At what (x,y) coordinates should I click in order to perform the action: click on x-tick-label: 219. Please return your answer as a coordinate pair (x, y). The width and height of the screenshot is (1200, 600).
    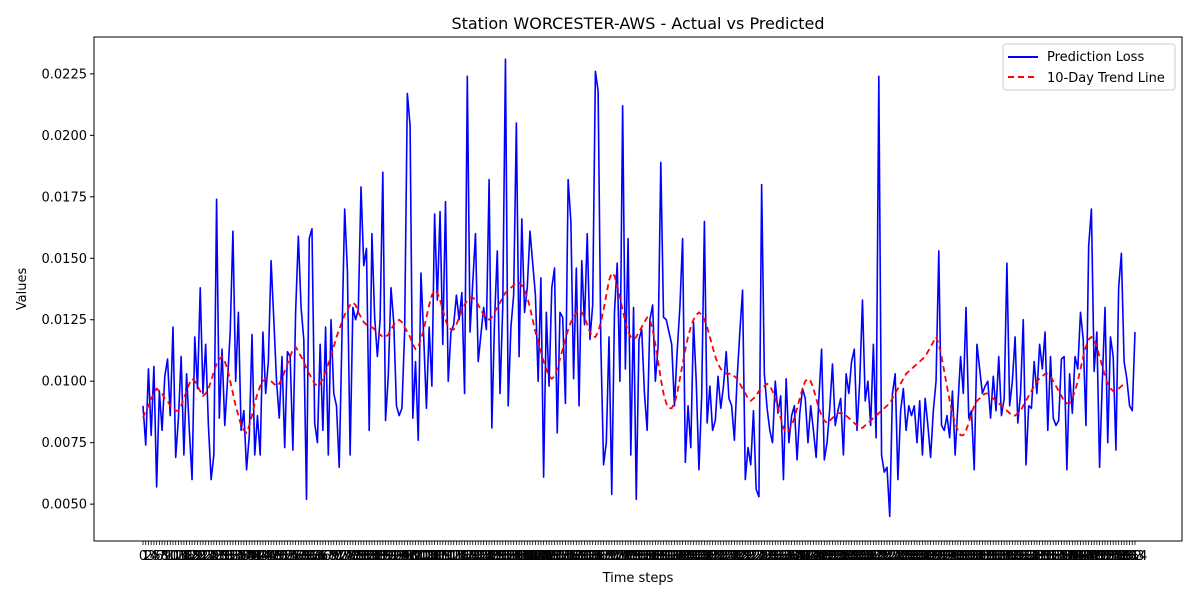
    Looking at the image, I should click on (739, 556).